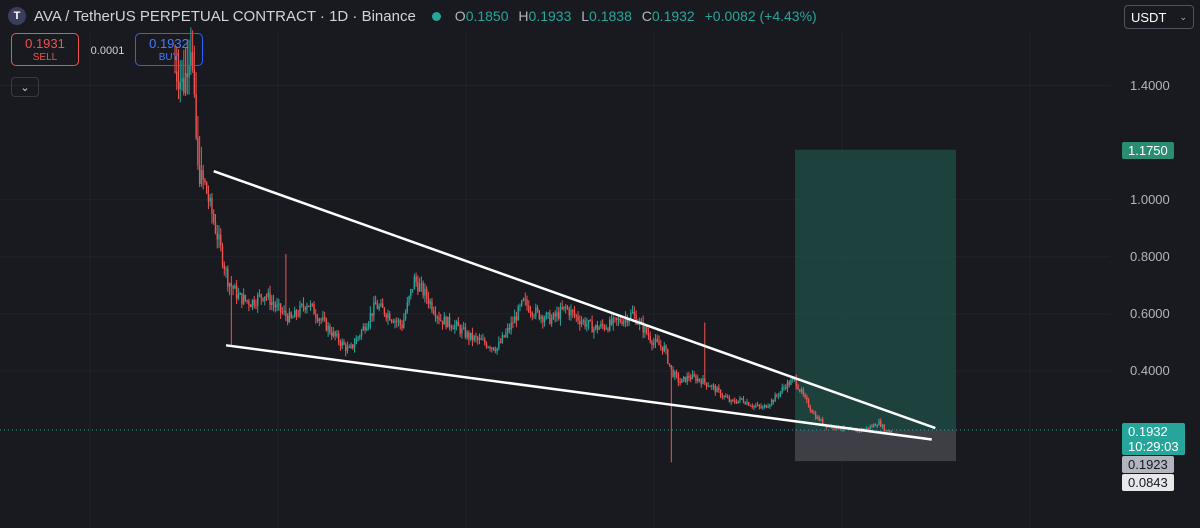 This screenshot has height=528, width=1200. What do you see at coordinates (45, 57) in the screenshot?
I see `sell-label: SELL` at bounding box center [45, 57].